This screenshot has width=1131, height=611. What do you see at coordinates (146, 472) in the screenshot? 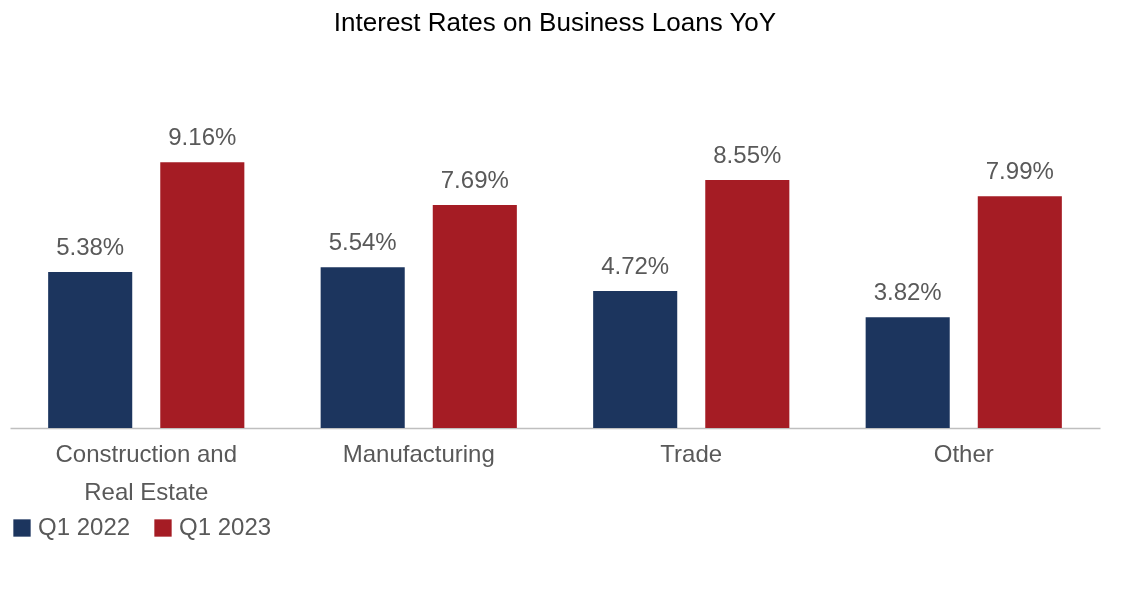
I see `x-tick-label: Construction and Real Estate` at bounding box center [146, 472].